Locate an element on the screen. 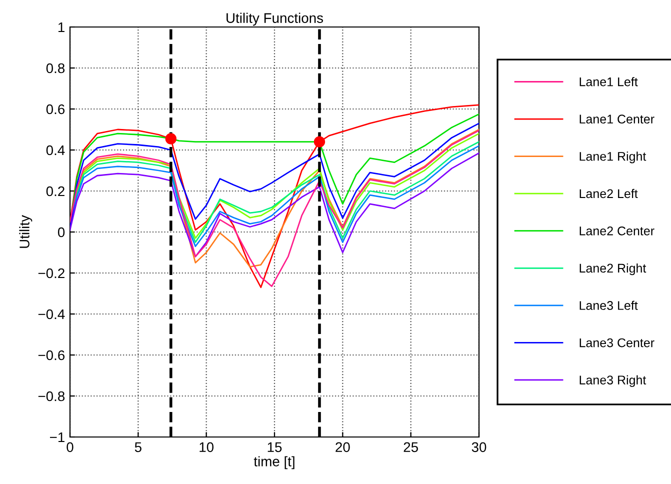 Image resolution: width=671 pixels, height=484 pixels. x-tick-label: 0 is located at coordinates (70, 447).